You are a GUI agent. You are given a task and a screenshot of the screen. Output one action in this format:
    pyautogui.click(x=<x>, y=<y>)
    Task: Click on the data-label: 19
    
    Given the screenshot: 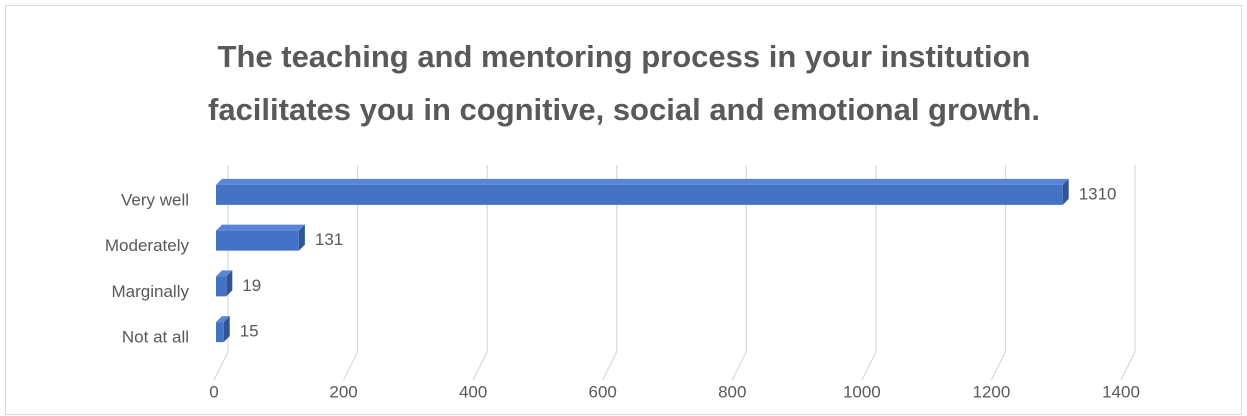 What is the action you would take?
    pyautogui.click(x=251, y=285)
    